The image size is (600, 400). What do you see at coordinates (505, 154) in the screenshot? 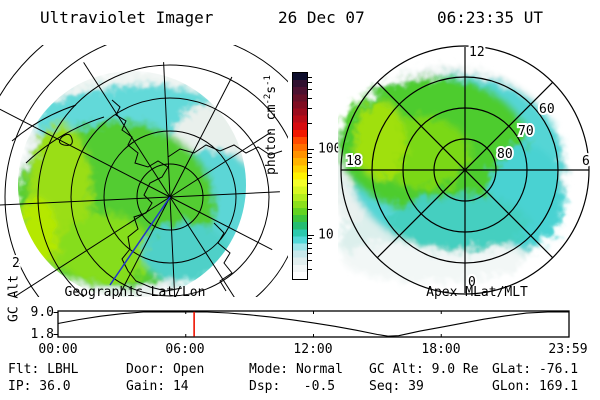
I see `mlat-label-80: 80` at bounding box center [505, 154].